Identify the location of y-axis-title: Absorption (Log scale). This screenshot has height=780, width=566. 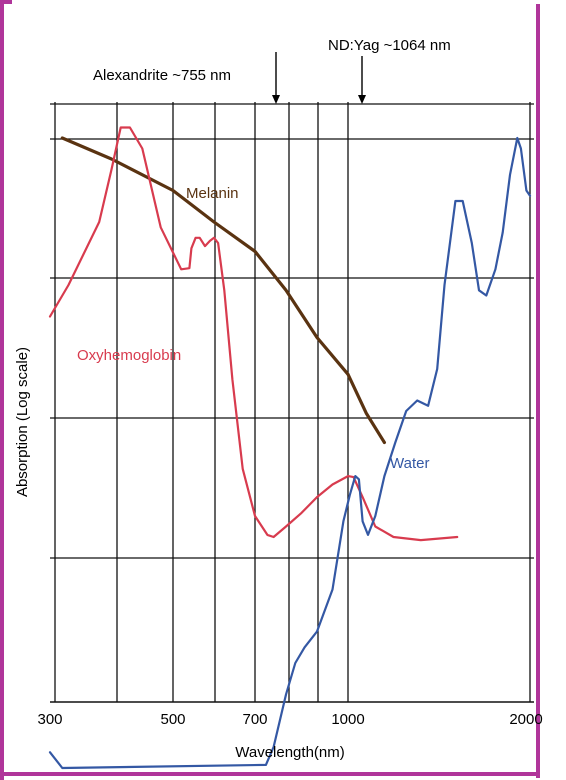
(22, 422).